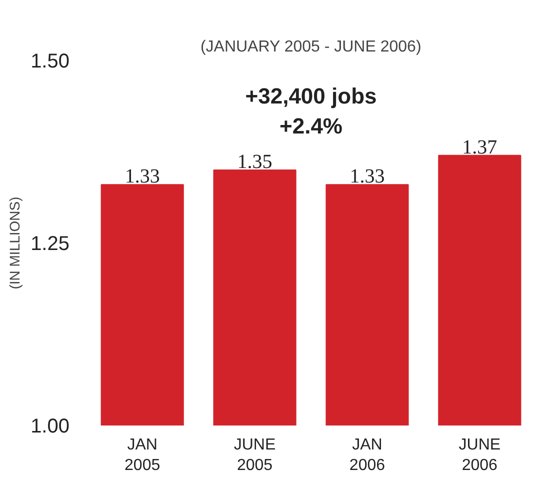  Describe the element at coordinates (311, 47) in the screenshot. I see `chart-subtitle: (JANUARY 2005 - JUNE 2006)` at that location.